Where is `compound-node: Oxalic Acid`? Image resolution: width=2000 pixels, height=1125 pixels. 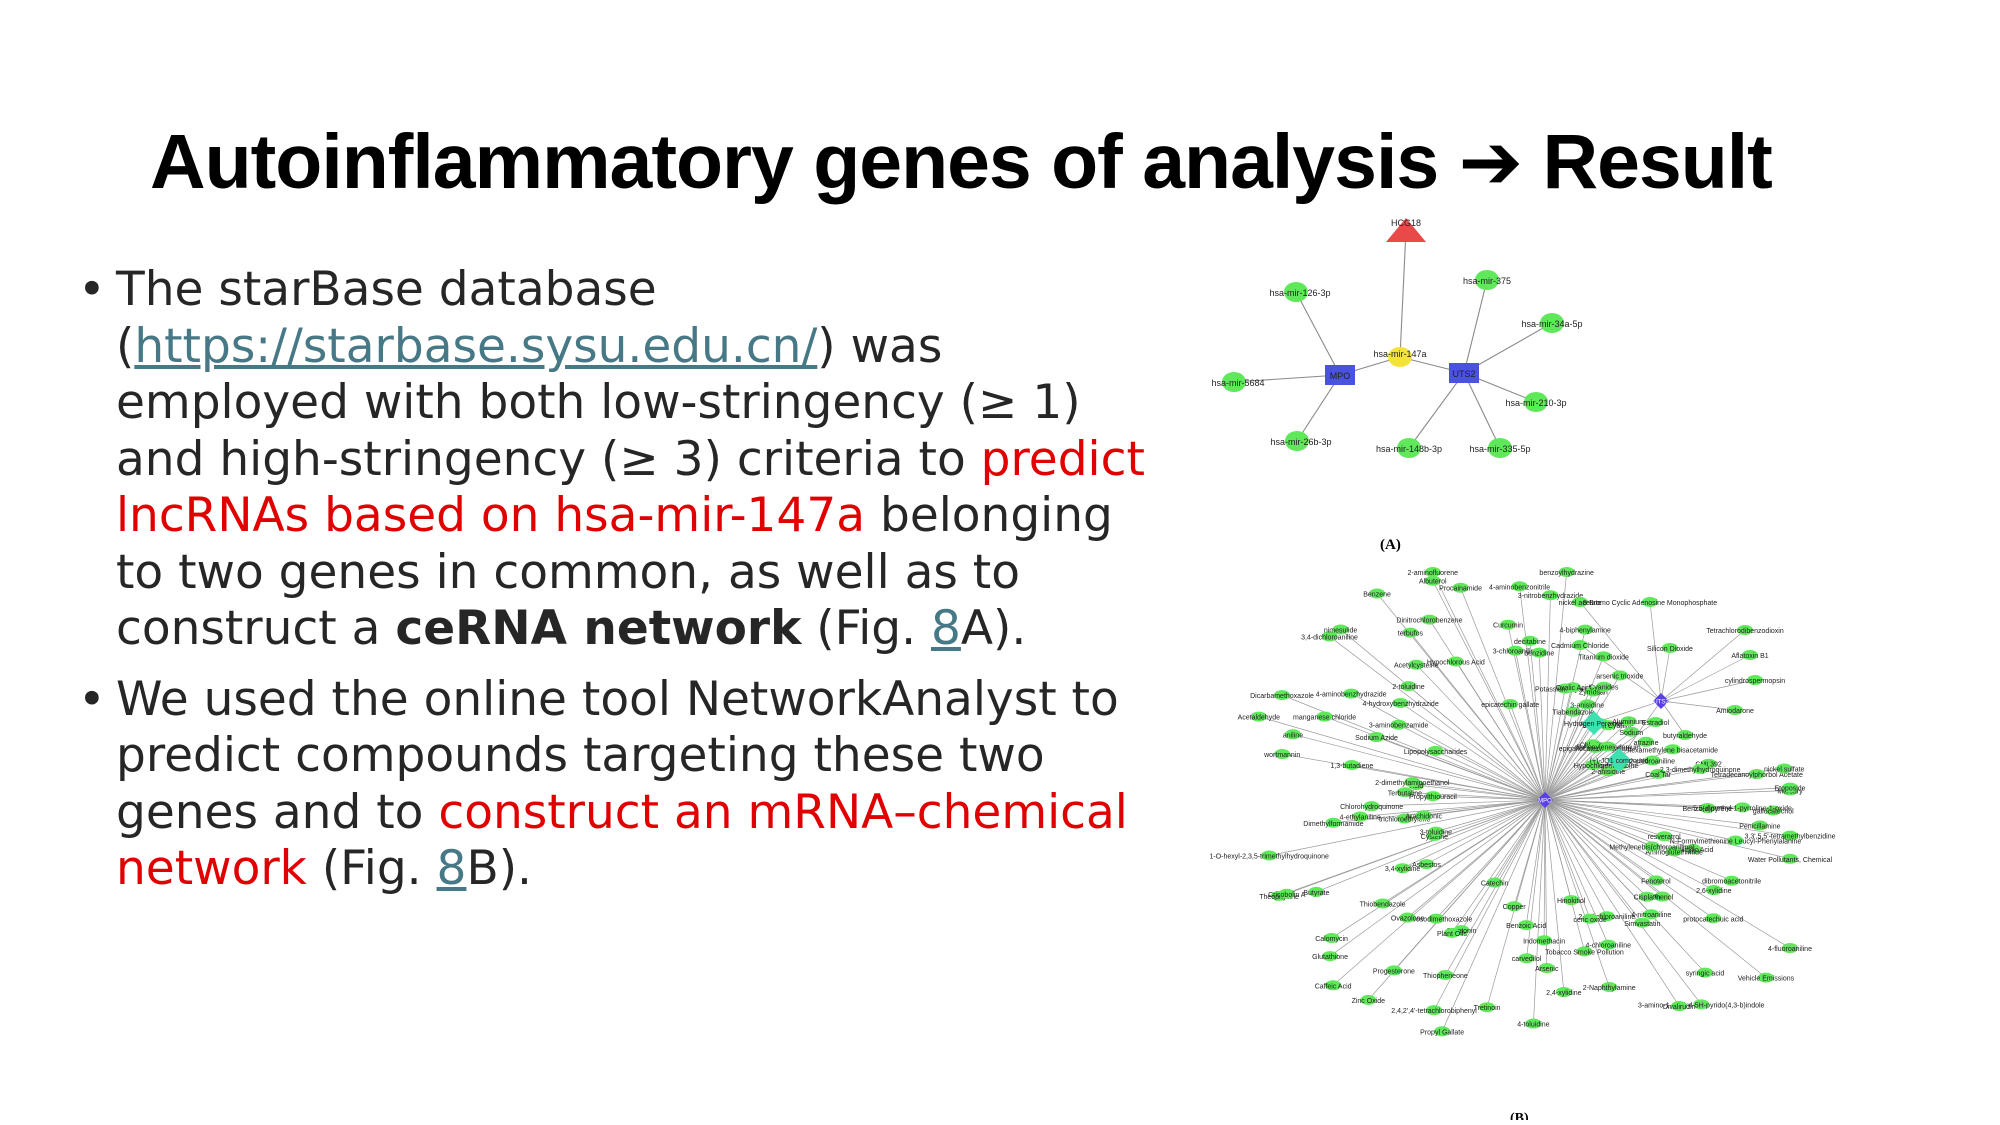 compound-node: Oxalic Acid is located at coordinates (1573, 687).